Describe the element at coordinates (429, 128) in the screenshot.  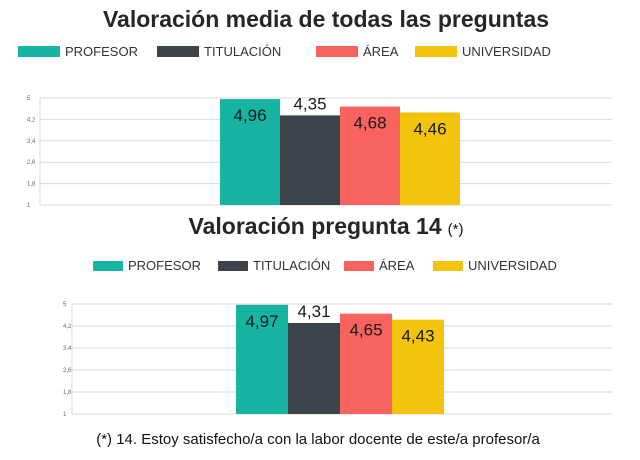
I see `value-label-universidad: 4,46` at that location.